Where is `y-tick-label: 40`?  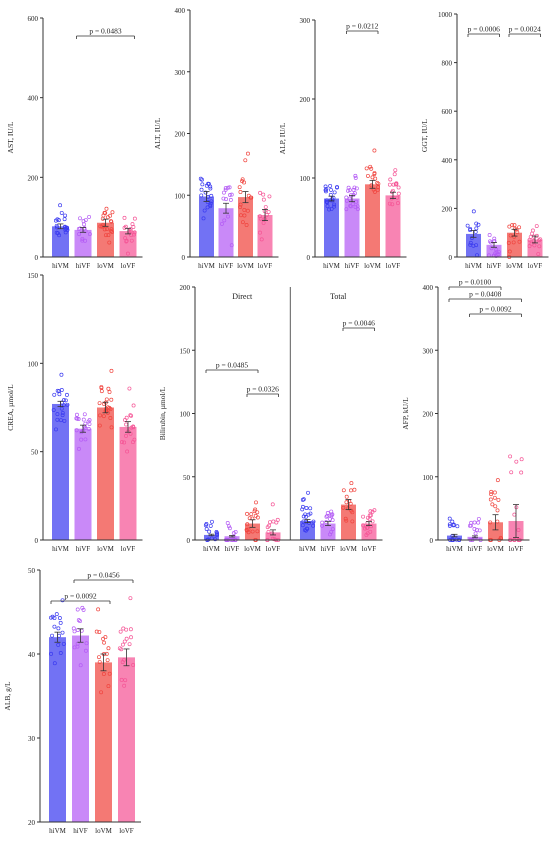 y-tick-label: 40 is located at coordinates (32, 655).